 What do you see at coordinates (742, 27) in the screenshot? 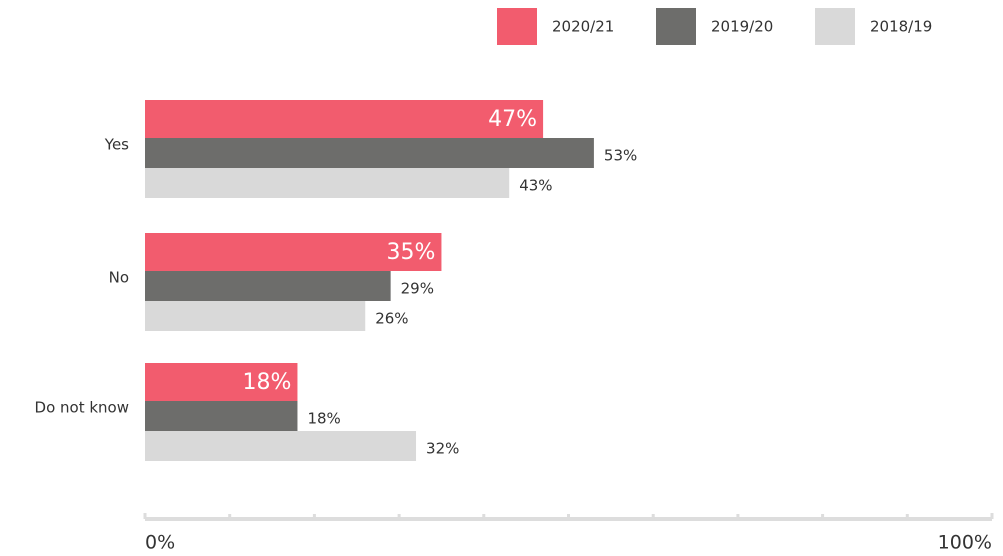
I see `legend-label: 2019/20` at bounding box center [742, 27].